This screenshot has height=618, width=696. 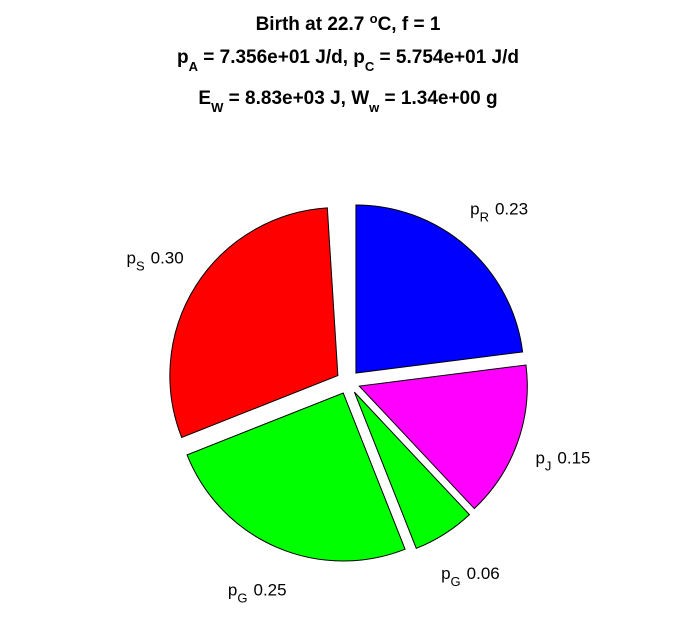 I want to click on title-text: p, so click(x=183, y=57).